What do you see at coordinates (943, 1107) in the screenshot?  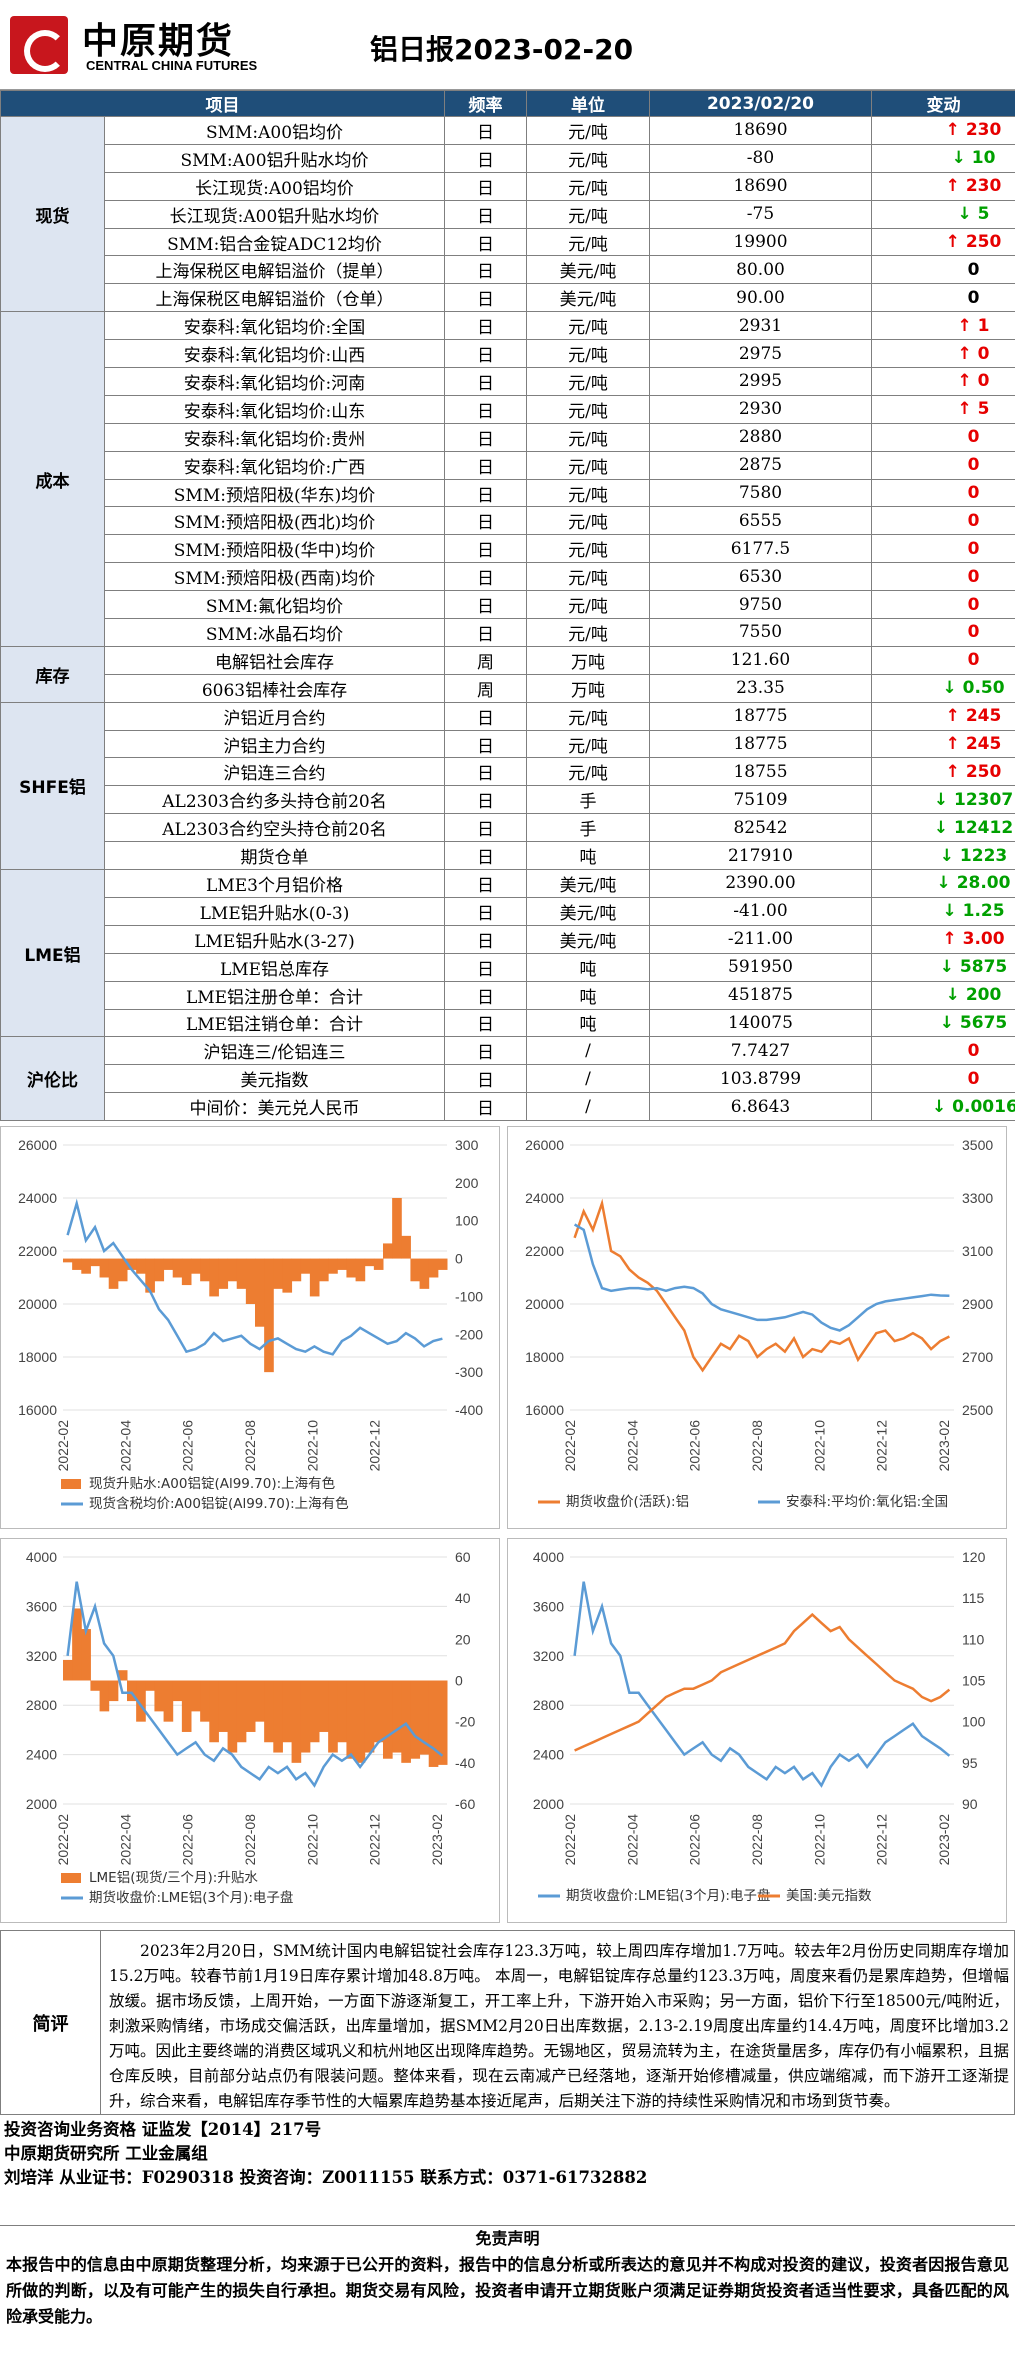 I see `change-cell: ↓ 0.0016` at bounding box center [943, 1107].